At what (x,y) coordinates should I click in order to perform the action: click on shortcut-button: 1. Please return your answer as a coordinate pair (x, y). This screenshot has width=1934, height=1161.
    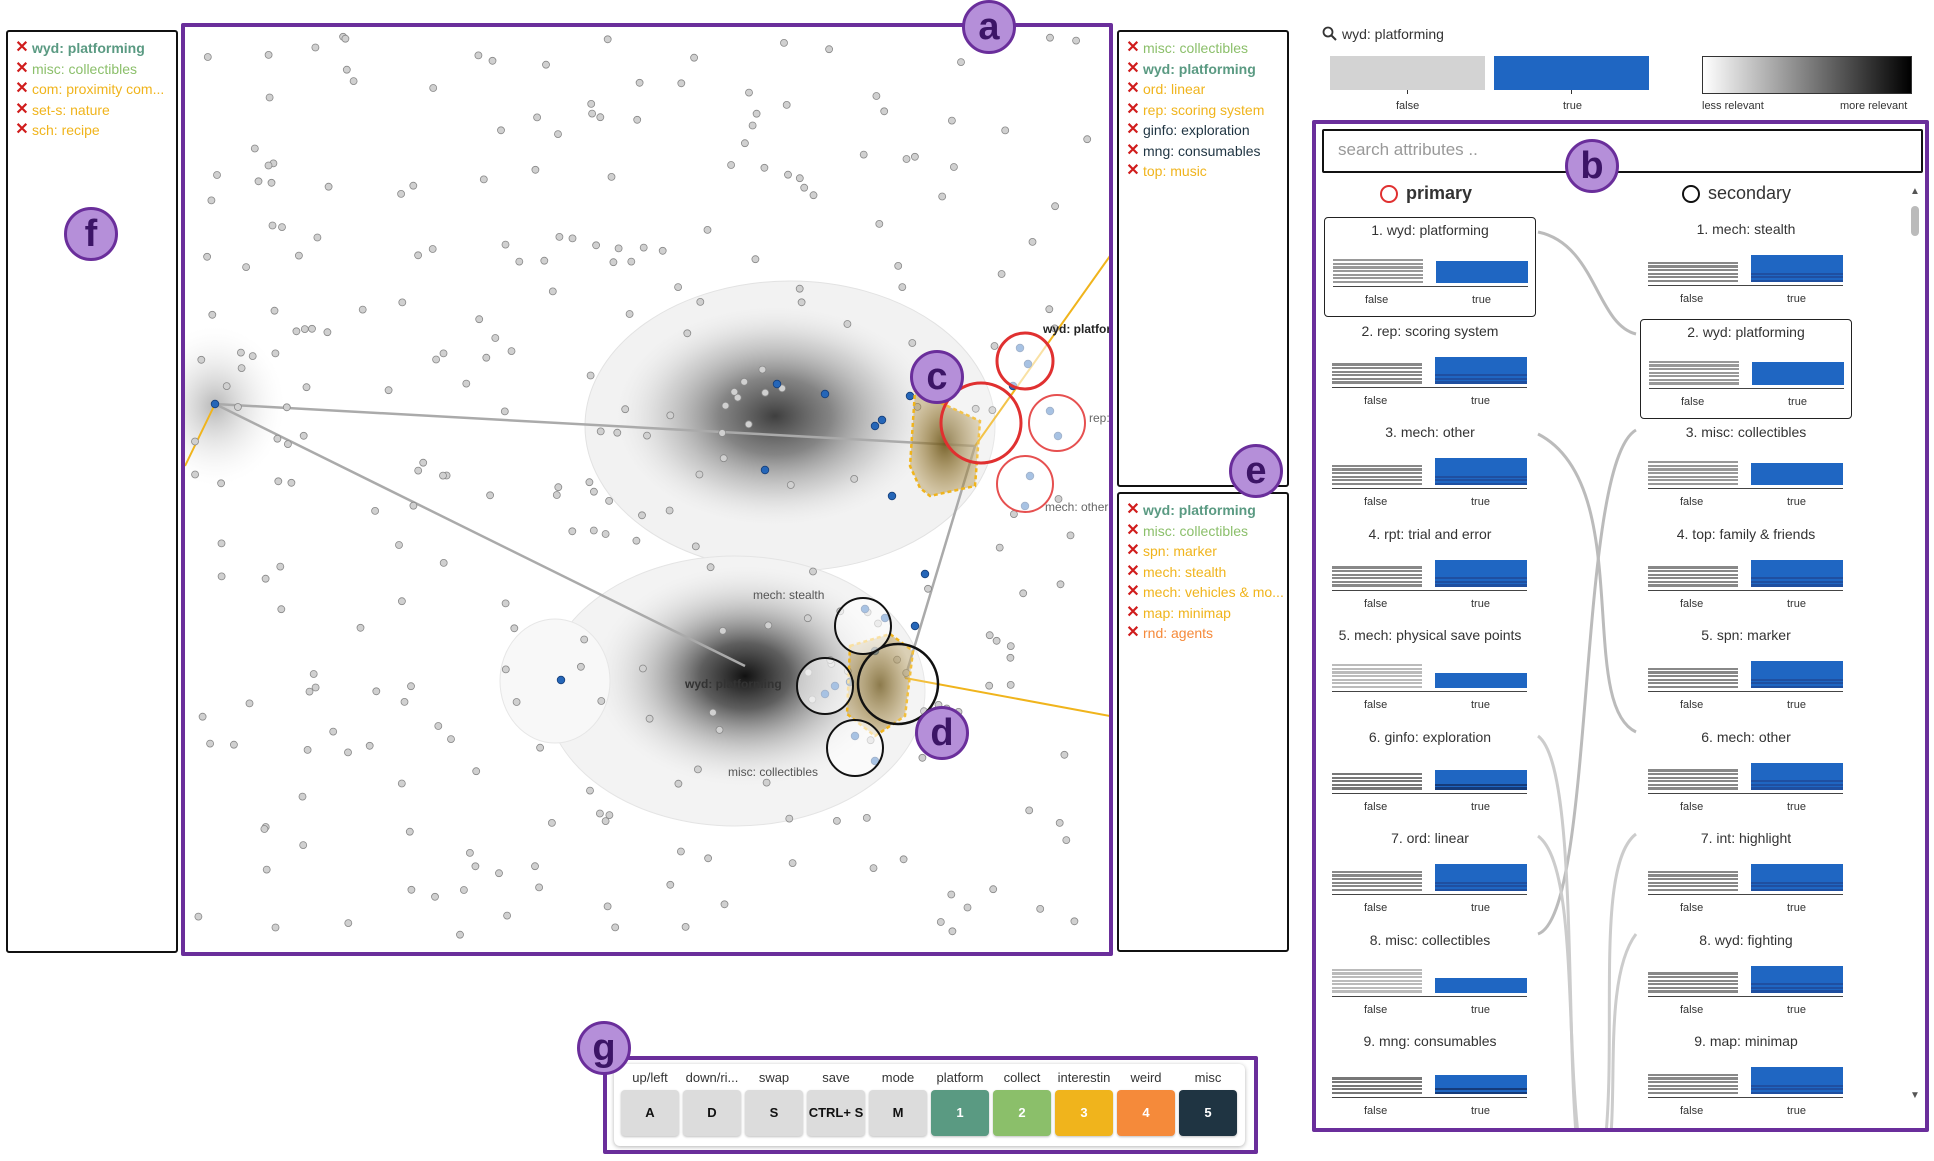
    Looking at the image, I should click on (960, 1113).